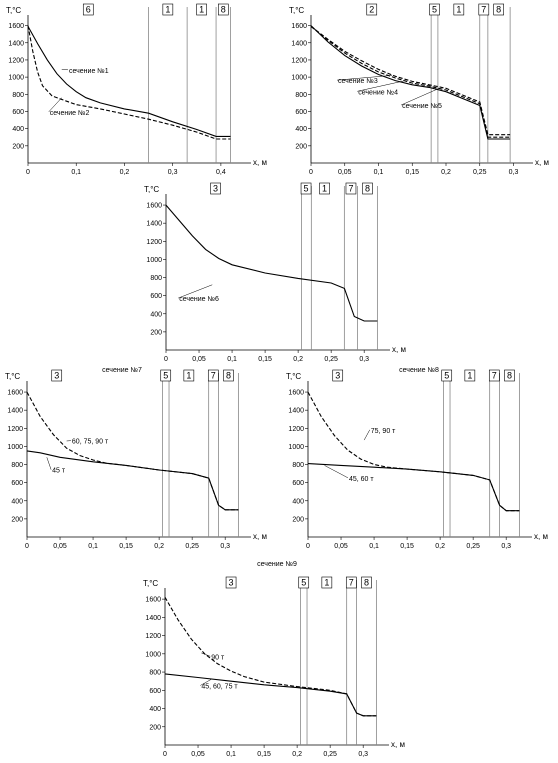  What do you see at coordinates (221, 172) in the screenshot?
I see `x-tick-label: 0,4` at bounding box center [221, 172].